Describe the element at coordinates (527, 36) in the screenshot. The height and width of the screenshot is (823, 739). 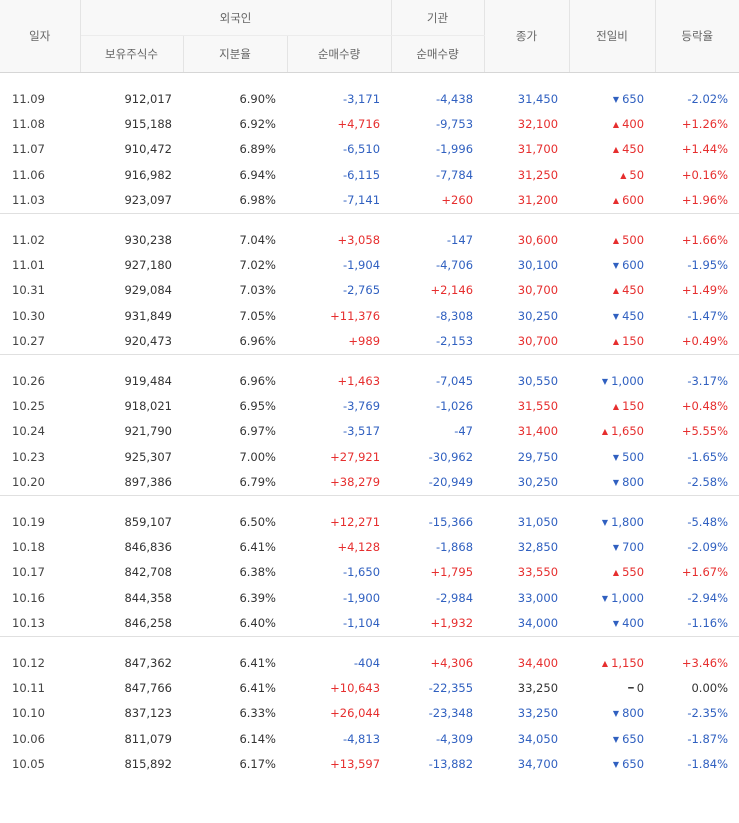
I see `header-close: 종가` at that location.